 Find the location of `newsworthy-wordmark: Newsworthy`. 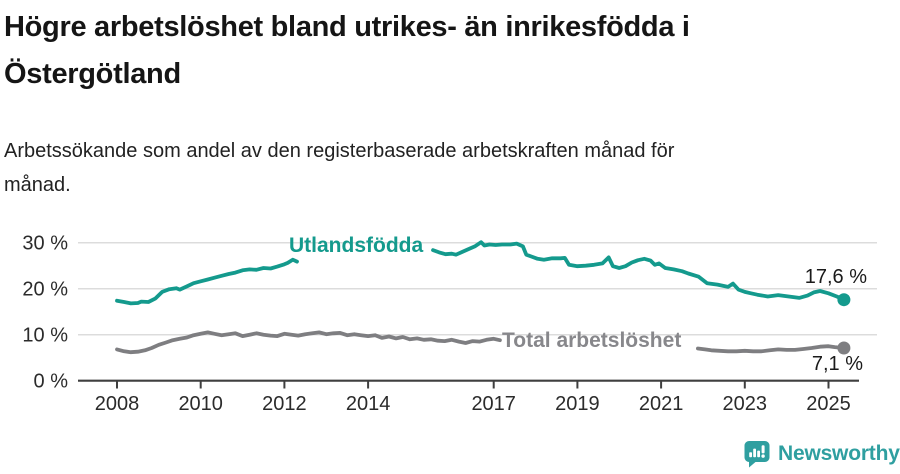

newsworthy-wordmark: Newsworthy is located at coordinates (839, 453).